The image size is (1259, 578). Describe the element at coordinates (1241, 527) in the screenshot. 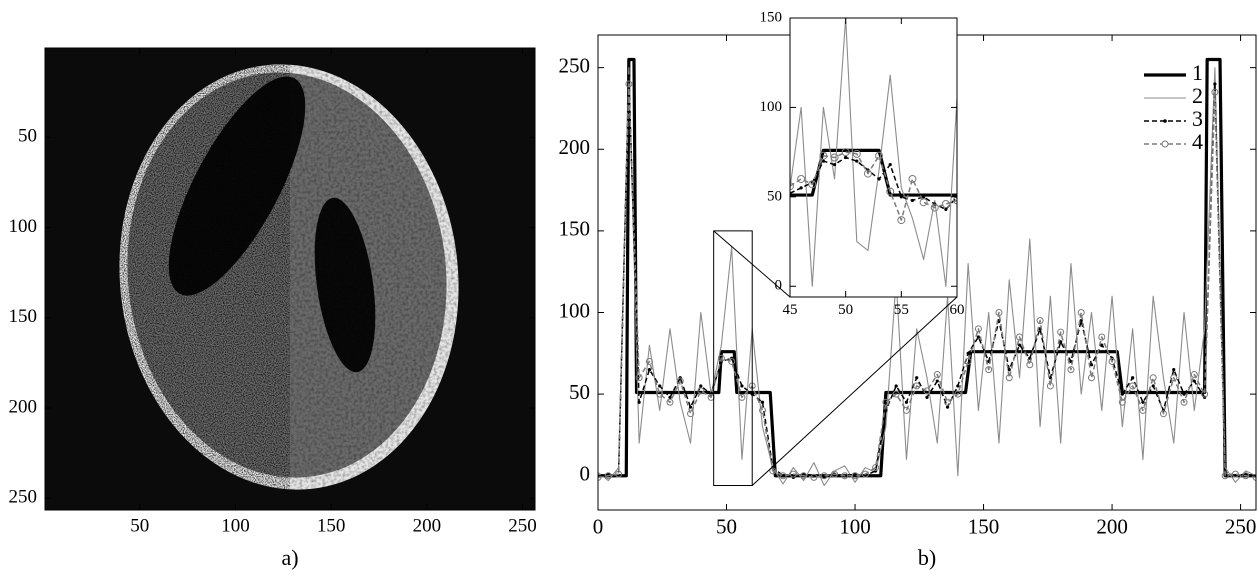

I see `x-tick-label: 250` at that location.